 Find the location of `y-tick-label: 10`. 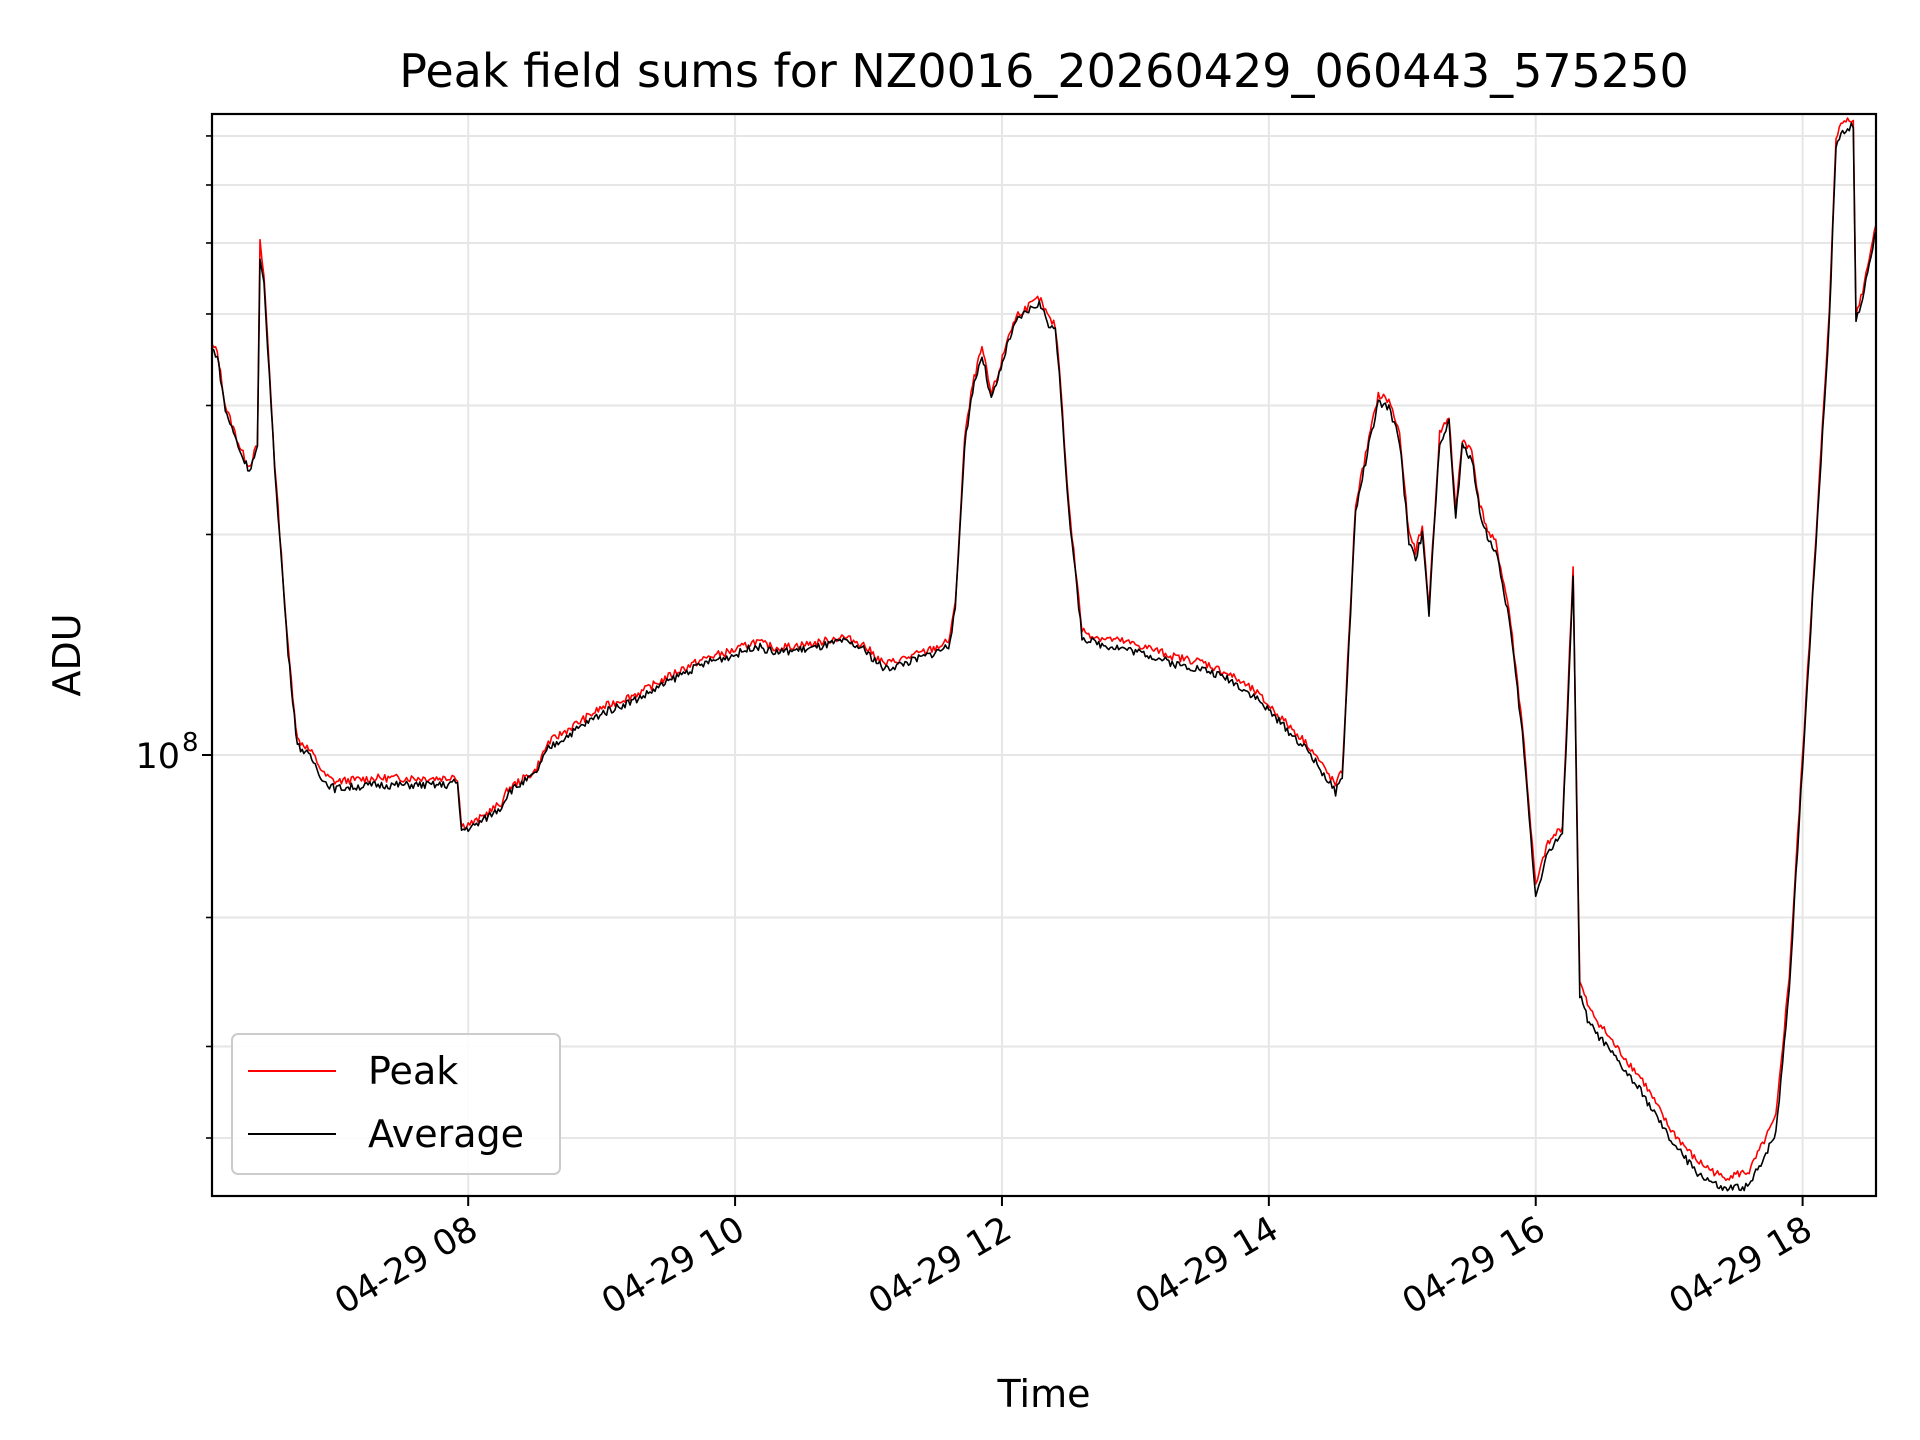

y-tick-label: 10 is located at coordinates (157, 757).